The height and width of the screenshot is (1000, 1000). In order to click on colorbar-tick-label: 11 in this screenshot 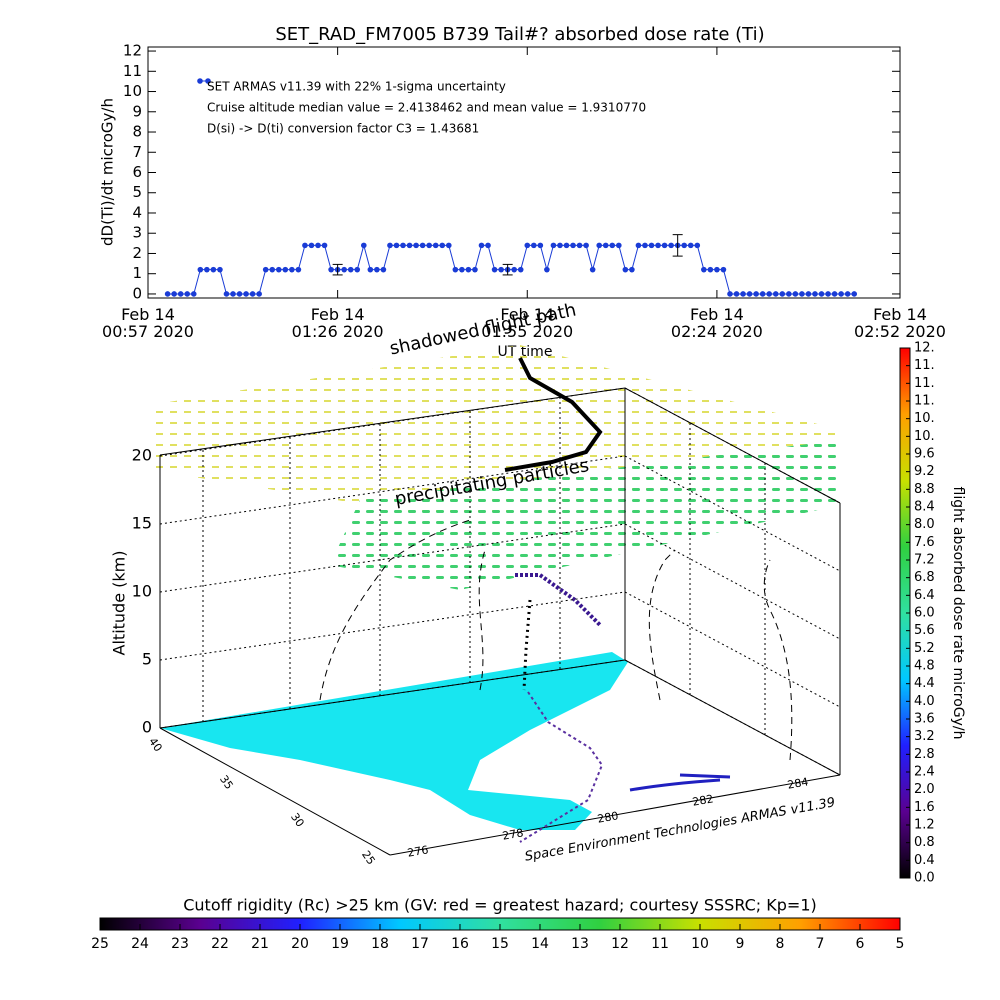, I will do `click(660, 944)`.